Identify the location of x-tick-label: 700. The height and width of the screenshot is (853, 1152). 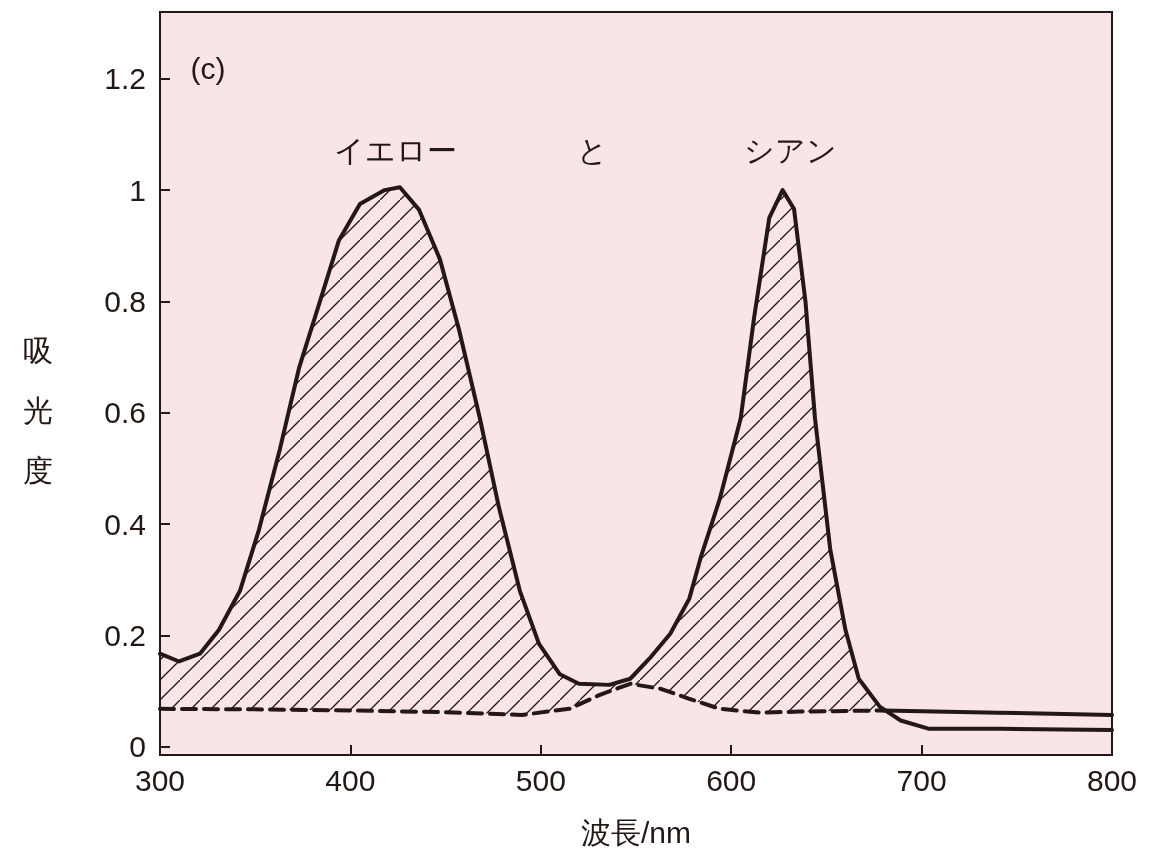
(921, 780).